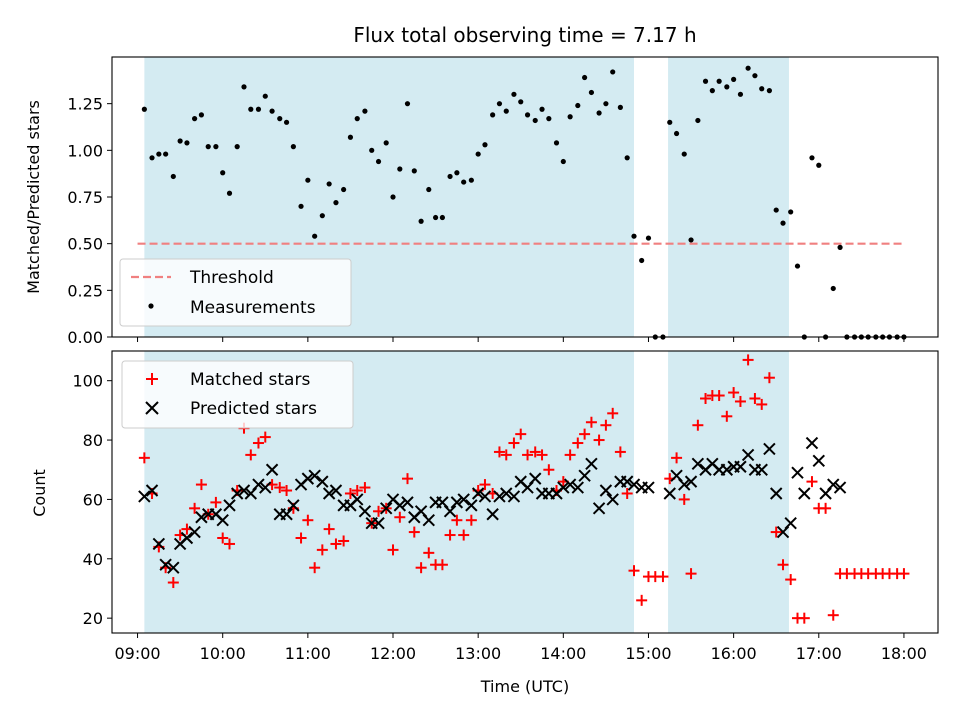 This screenshot has width=960, height=720. What do you see at coordinates (250, 380) in the screenshot?
I see `legend-matched-label: Matched stars` at bounding box center [250, 380].